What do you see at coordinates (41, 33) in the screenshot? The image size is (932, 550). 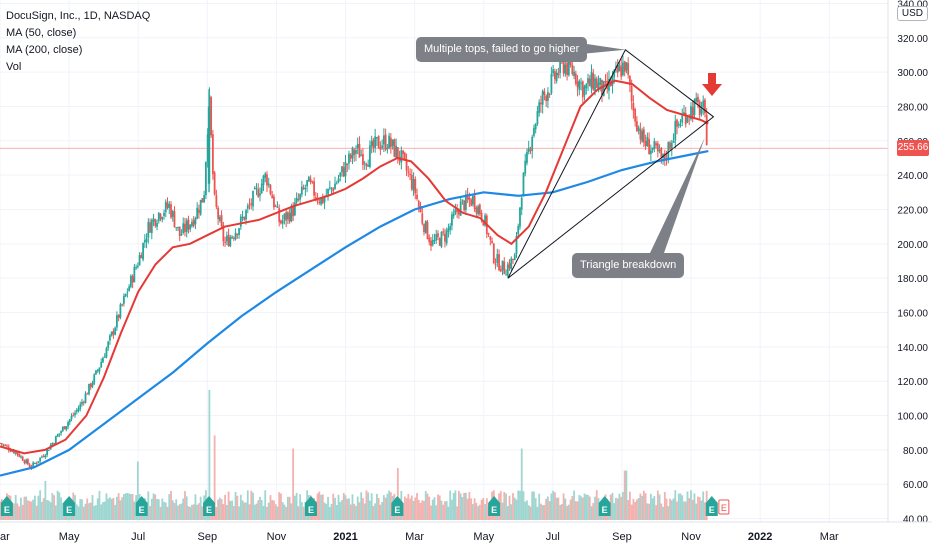 I see `legend-ma50: MA (50, close)` at bounding box center [41, 33].